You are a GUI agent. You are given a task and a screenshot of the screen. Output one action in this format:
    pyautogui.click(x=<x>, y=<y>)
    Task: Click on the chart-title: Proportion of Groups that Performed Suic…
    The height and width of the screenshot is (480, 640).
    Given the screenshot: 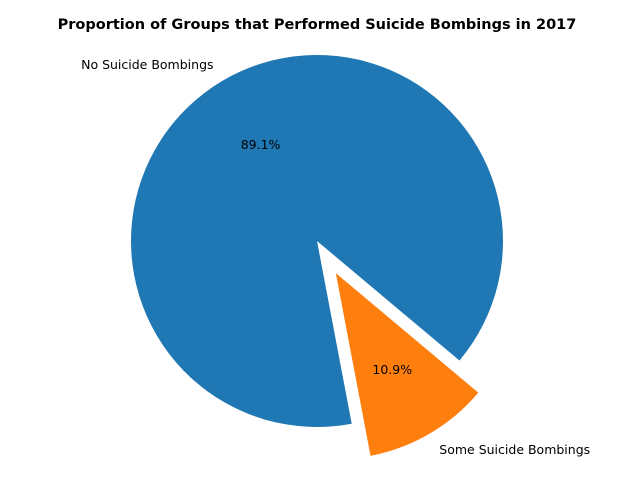 What is the action you would take?
    pyautogui.click(x=317, y=25)
    